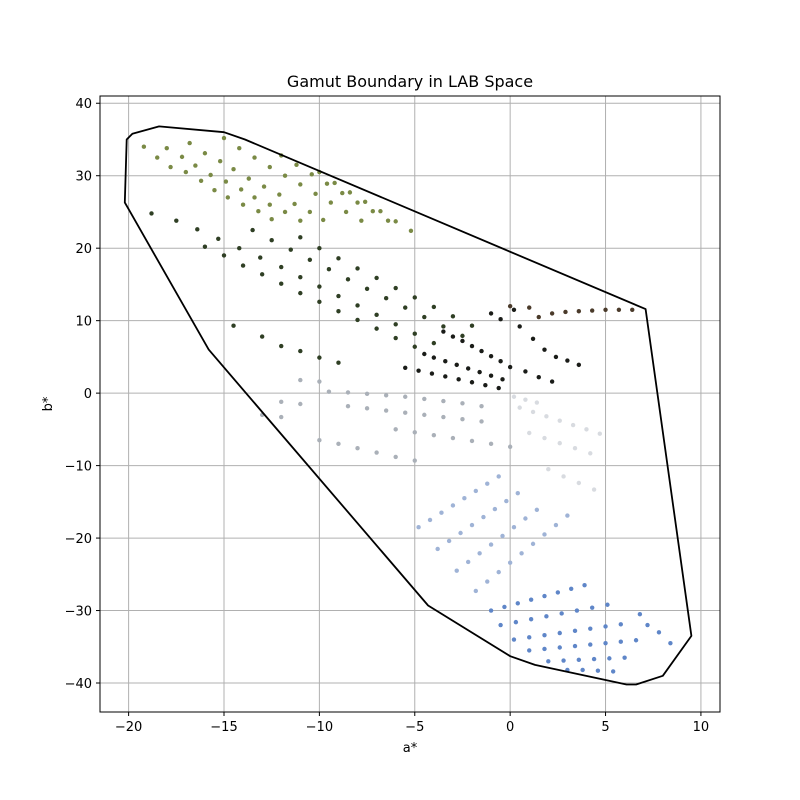 The height and width of the screenshot is (800, 800). Describe the element at coordinates (78, 467) in the screenshot. I see `y-tick-label: −10` at that location.